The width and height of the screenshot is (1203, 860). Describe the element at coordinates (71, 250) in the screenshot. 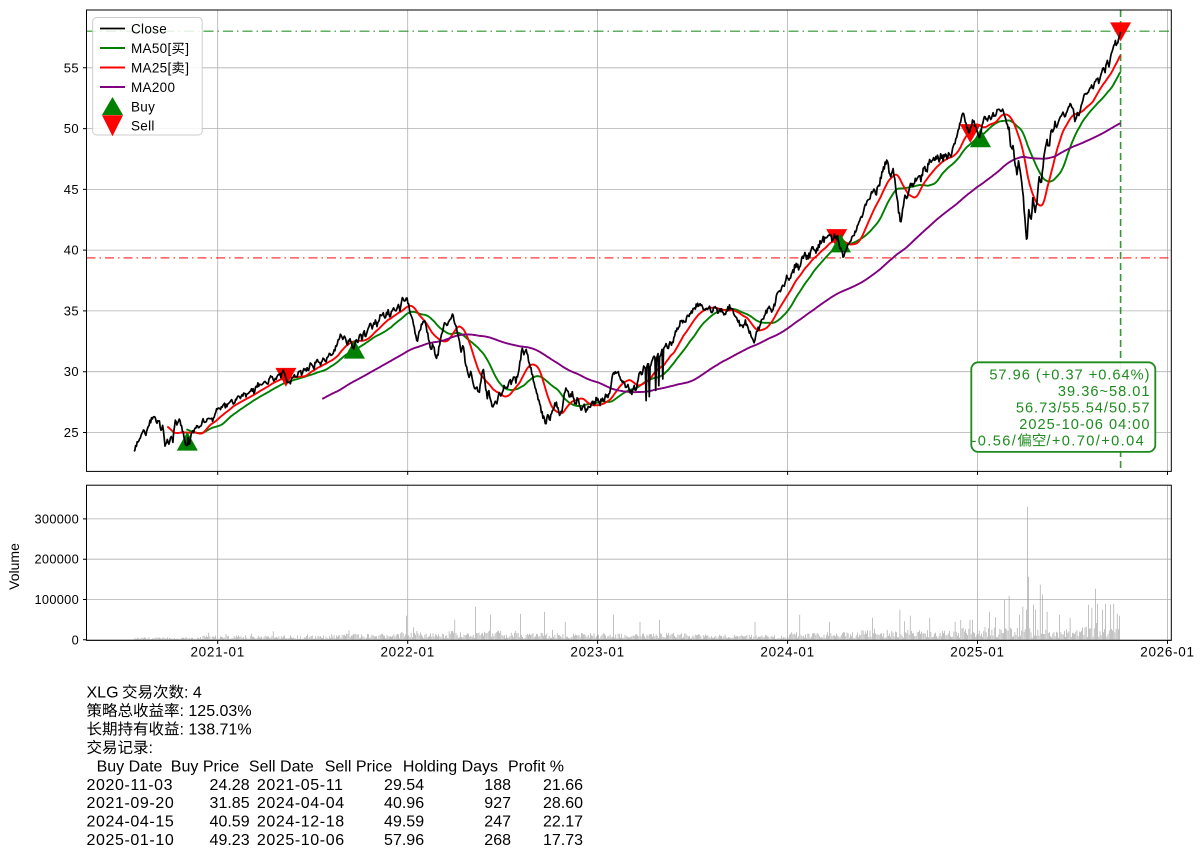

I see `svg-text: 40` at that location.